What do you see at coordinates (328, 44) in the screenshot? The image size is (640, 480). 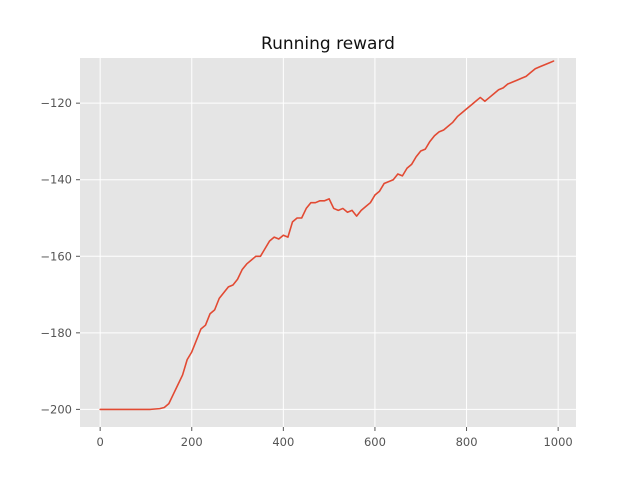 I see `chart-title: Running reward` at bounding box center [328, 44].